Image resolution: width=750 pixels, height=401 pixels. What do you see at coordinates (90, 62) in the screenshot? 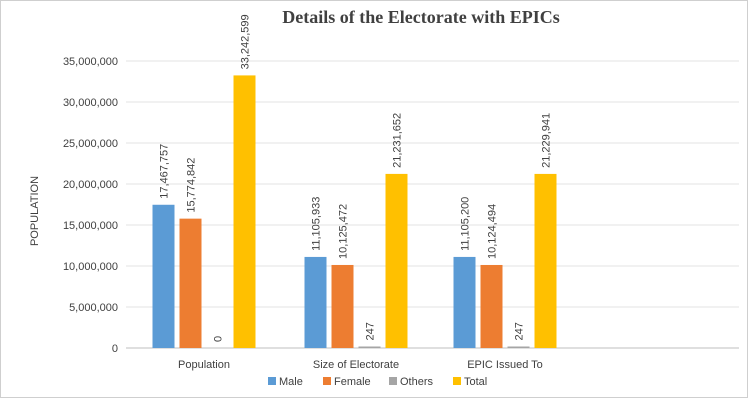
I see `y-tick-label: 35,000,000` at bounding box center [90, 62].